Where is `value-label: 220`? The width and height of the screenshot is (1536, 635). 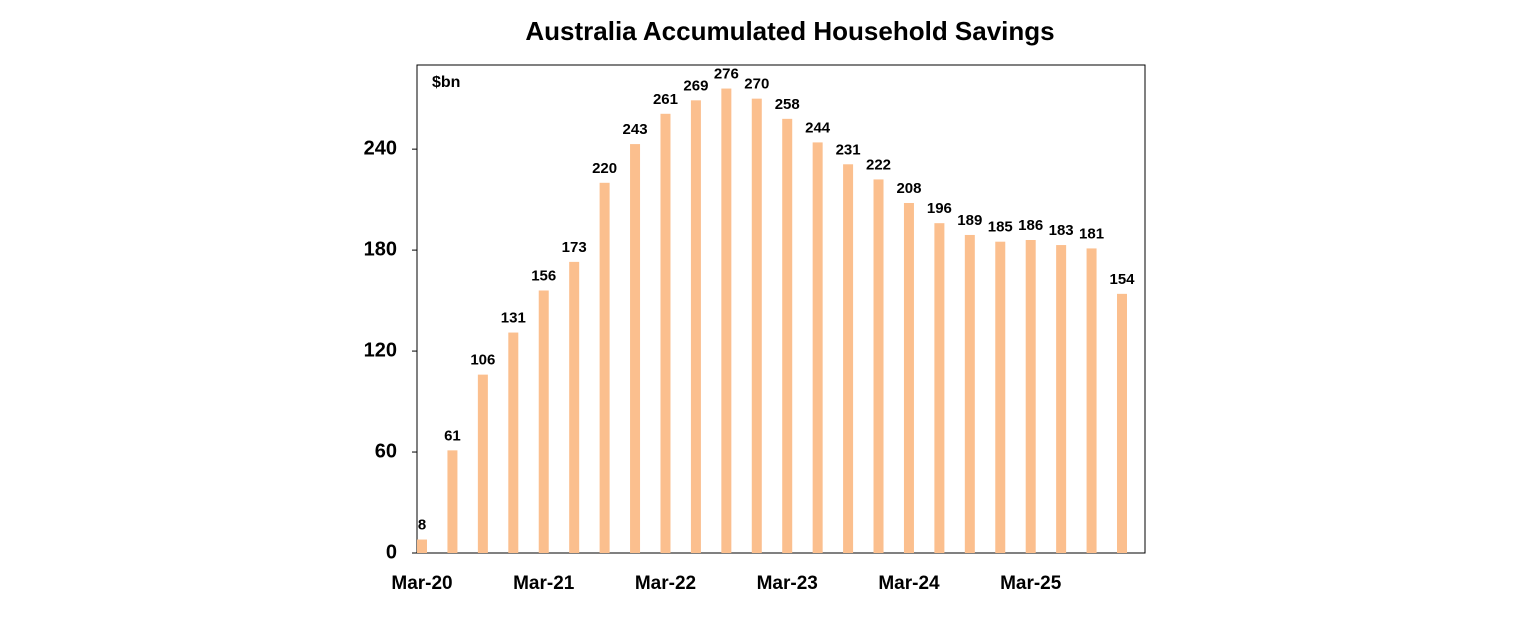
value-label: 220 is located at coordinates (604, 168).